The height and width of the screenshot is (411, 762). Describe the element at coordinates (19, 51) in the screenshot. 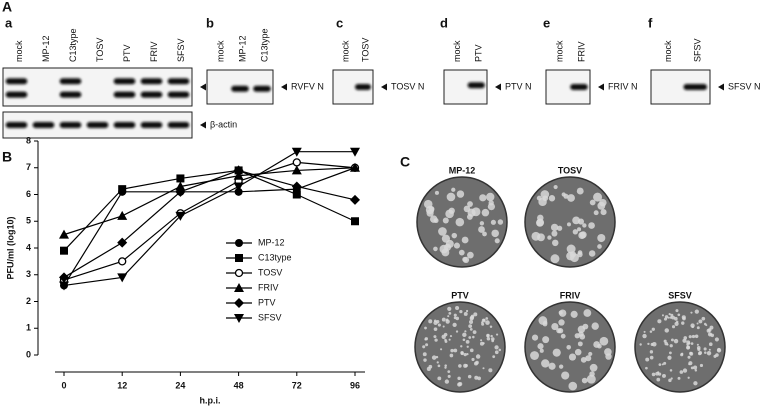

I see `lane-label: mock` at that location.